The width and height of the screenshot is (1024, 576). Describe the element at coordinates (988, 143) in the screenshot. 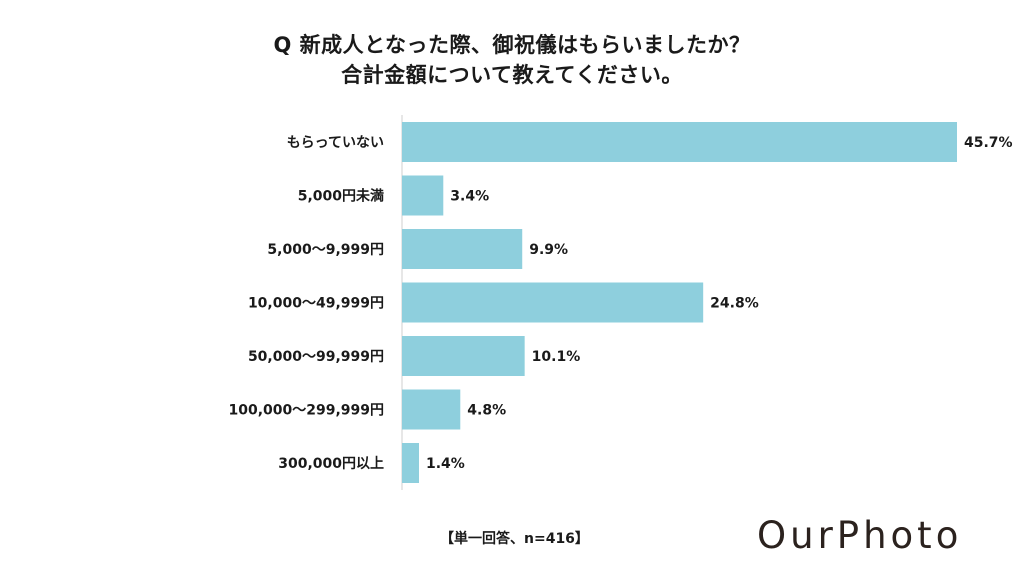

I see `value-label: 45.7%` at that location.